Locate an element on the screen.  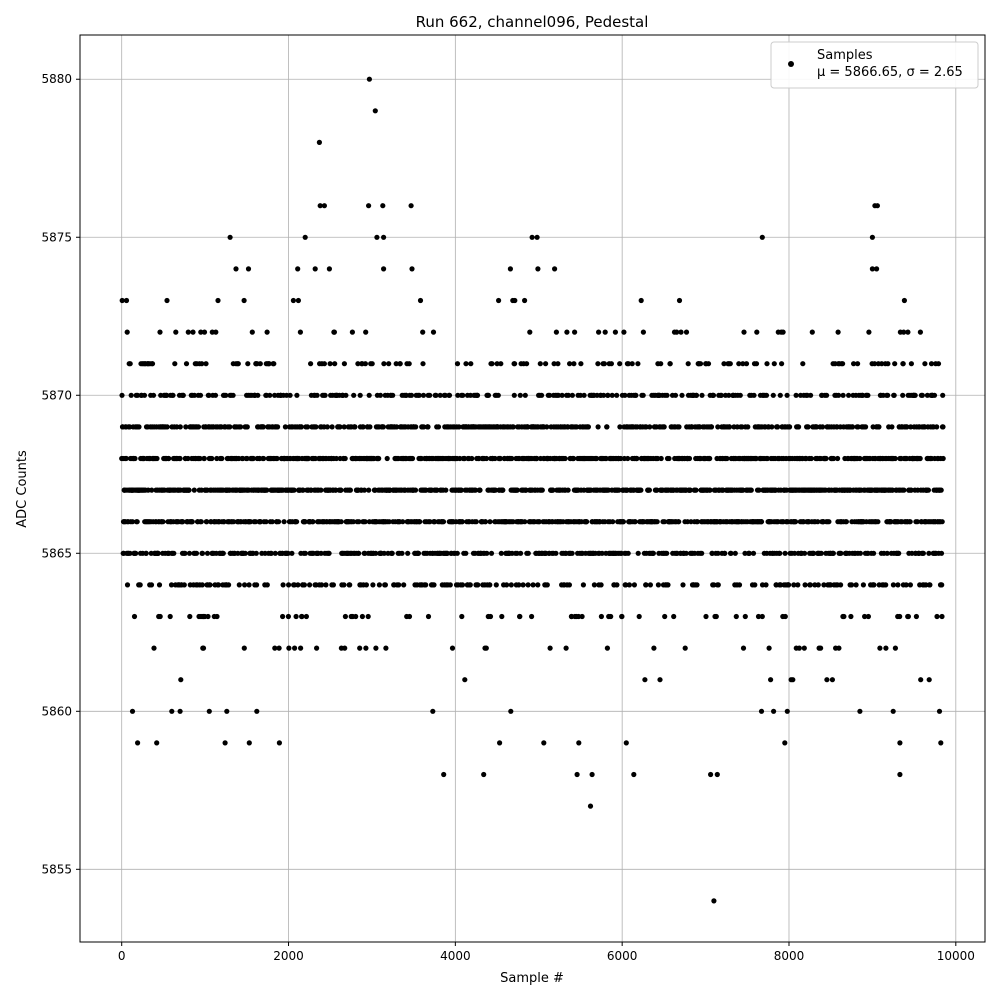
y-tick-label: 5870 is located at coordinates (56, 395).